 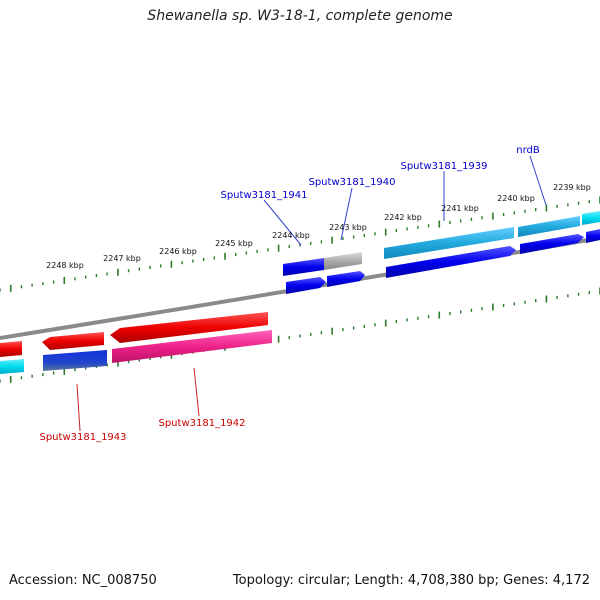 I want to click on cds-sputw3181-1940-outer, so click(x=343, y=261).